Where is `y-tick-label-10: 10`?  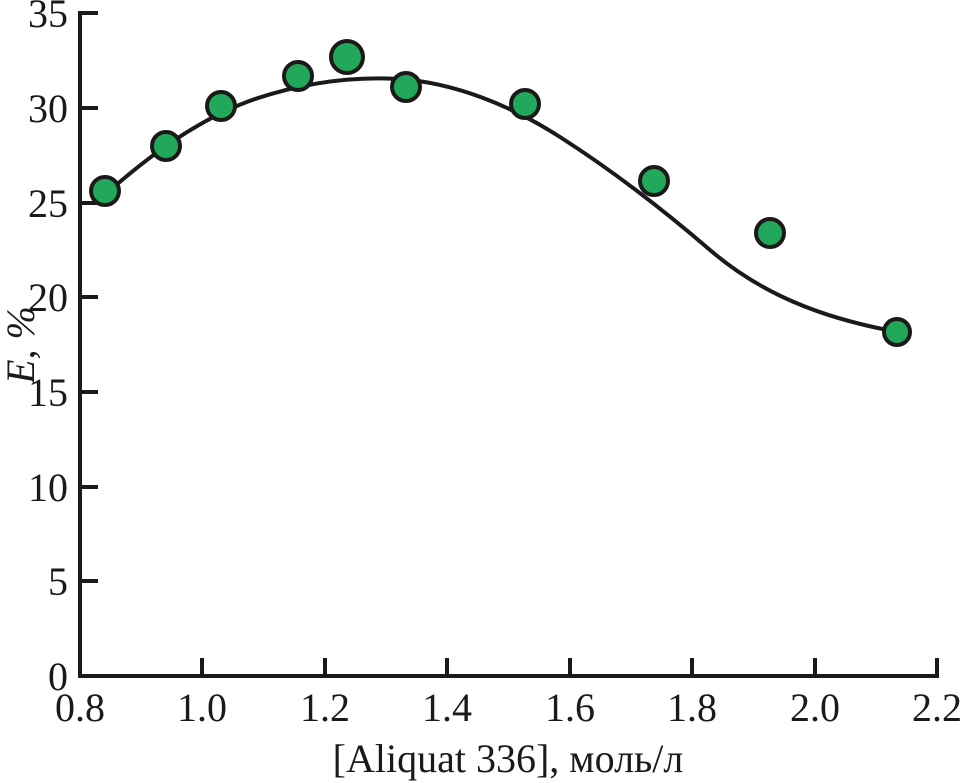
y-tick-label-10: 10 is located at coordinates (48, 487).